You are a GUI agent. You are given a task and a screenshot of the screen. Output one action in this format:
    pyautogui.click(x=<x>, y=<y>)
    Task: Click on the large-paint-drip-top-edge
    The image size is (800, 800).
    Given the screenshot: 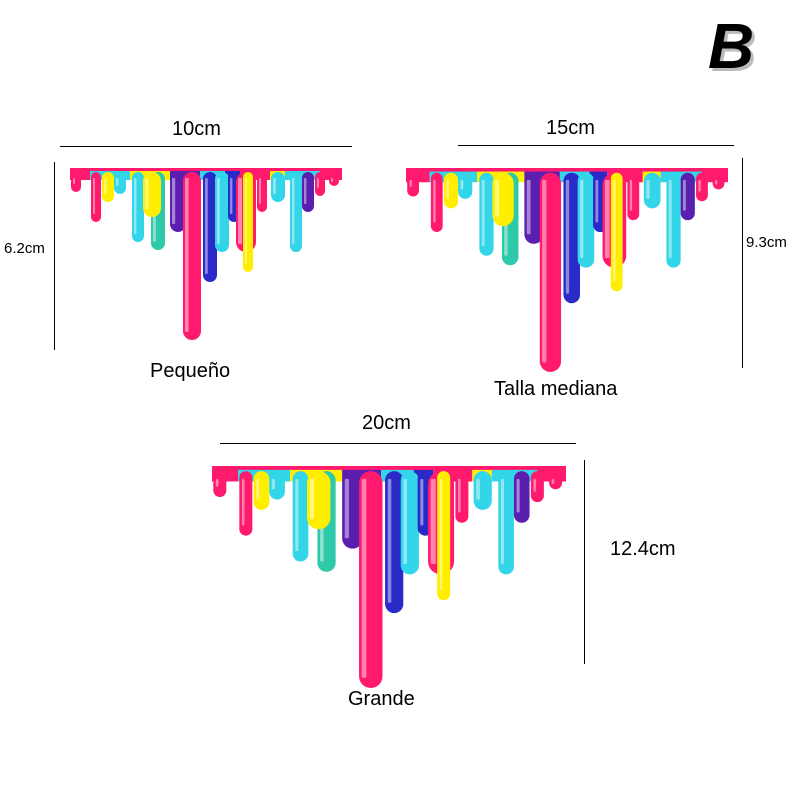 What is the action you would take?
    pyautogui.click(x=389, y=468)
    